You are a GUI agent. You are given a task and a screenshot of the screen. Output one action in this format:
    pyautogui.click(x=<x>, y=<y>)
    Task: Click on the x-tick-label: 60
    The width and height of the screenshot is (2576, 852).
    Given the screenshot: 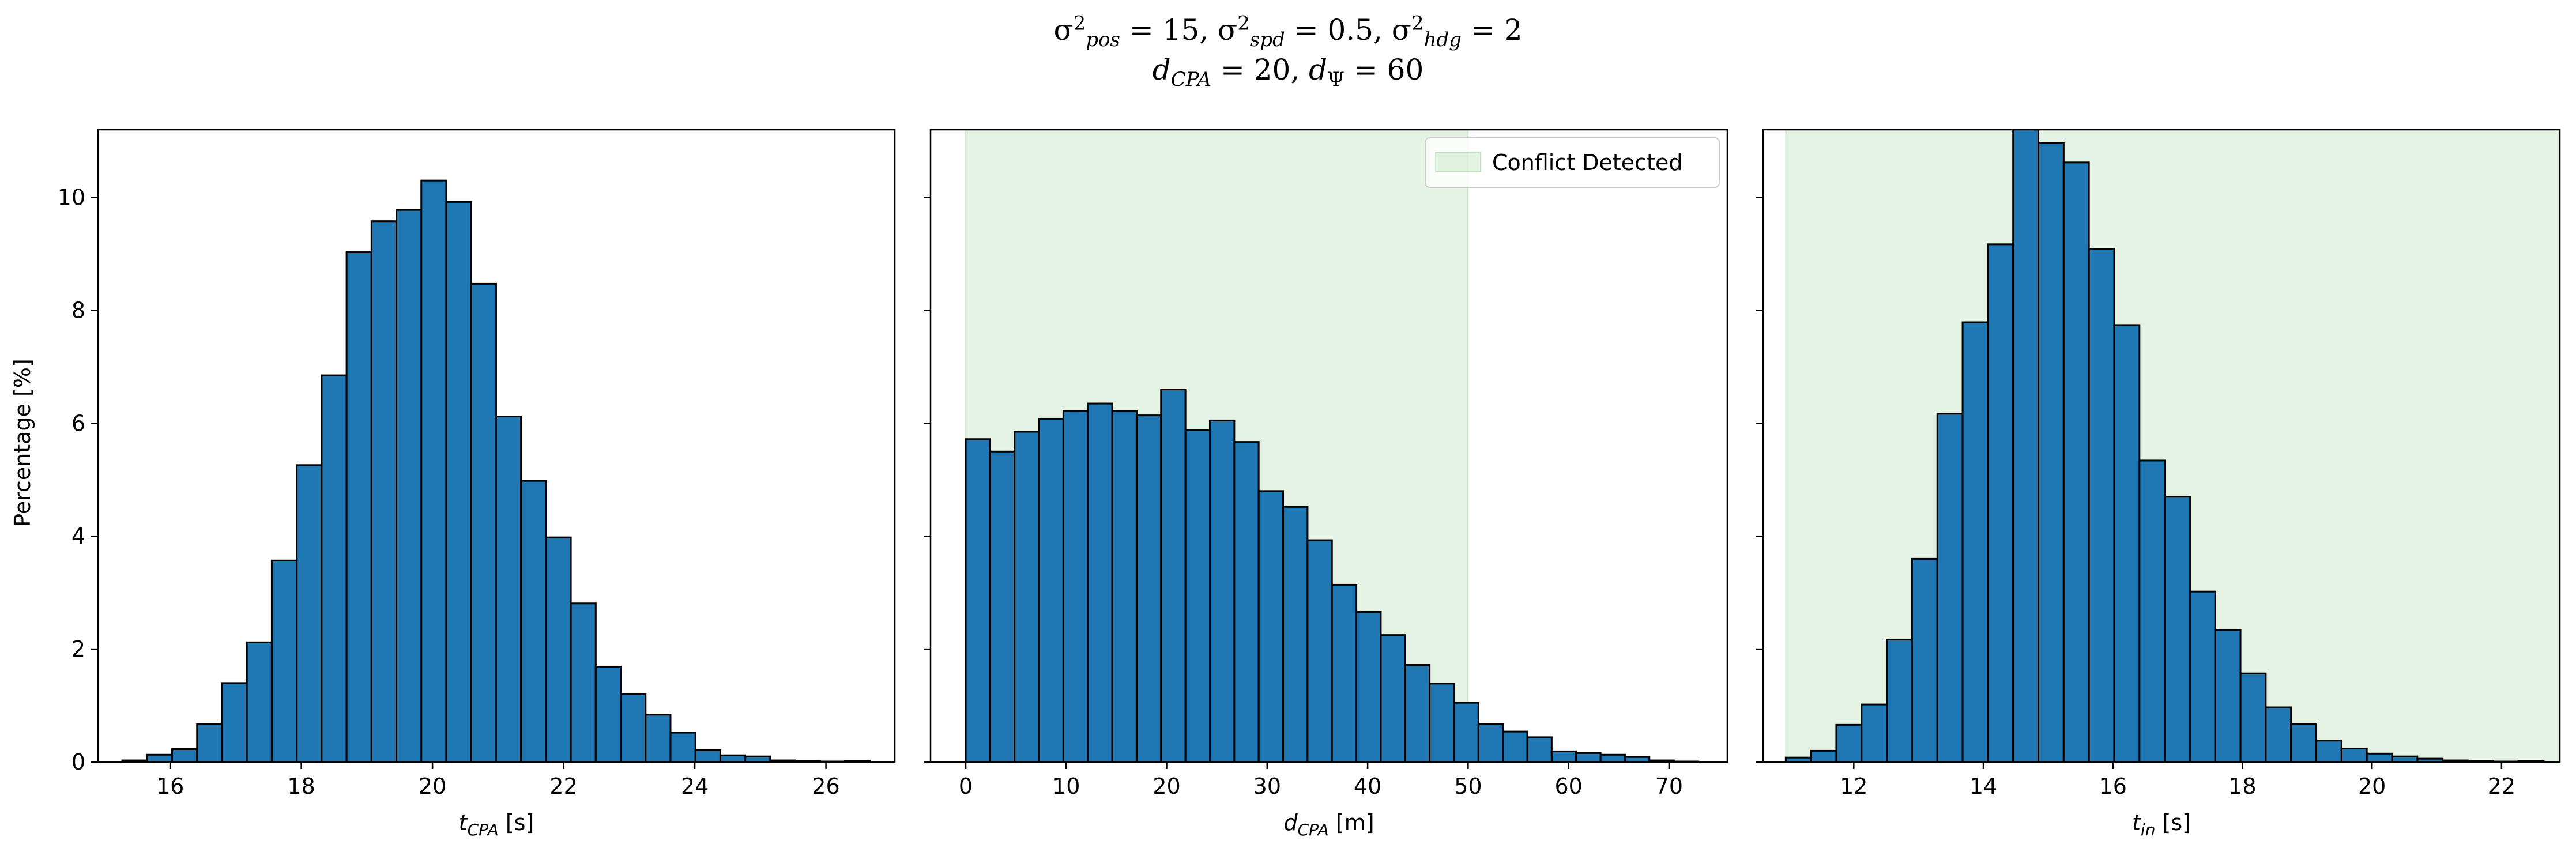 What is the action you would take?
    pyautogui.click(x=1568, y=786)
    